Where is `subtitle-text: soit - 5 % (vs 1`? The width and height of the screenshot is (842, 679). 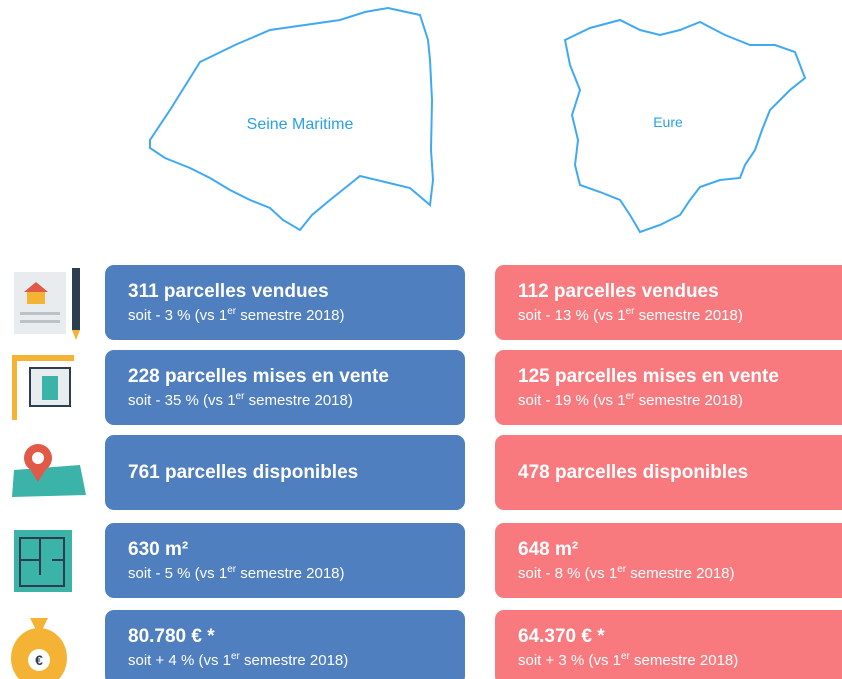
subtitle-text: soit - 5 % (vs 1 is located at coordinates (178, 573).